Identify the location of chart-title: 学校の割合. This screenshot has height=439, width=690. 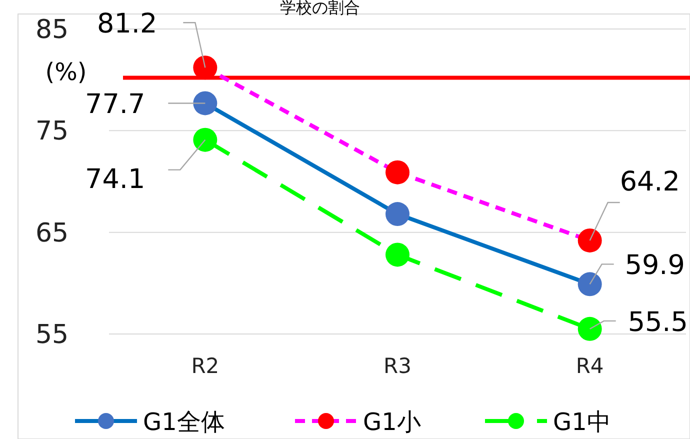
(320, 8).